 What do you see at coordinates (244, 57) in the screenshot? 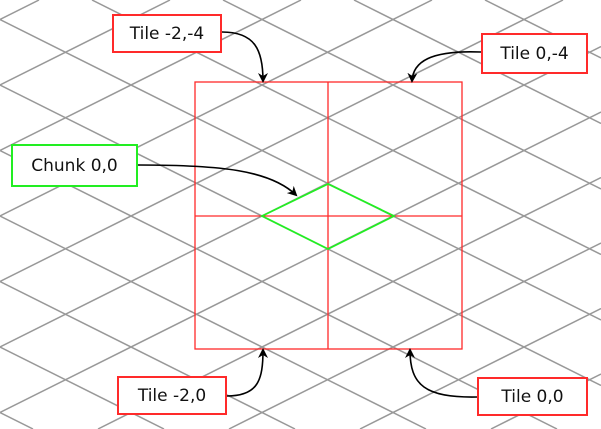
I see `arrow-tile-m2-m4` at bounding box center [244, 57].